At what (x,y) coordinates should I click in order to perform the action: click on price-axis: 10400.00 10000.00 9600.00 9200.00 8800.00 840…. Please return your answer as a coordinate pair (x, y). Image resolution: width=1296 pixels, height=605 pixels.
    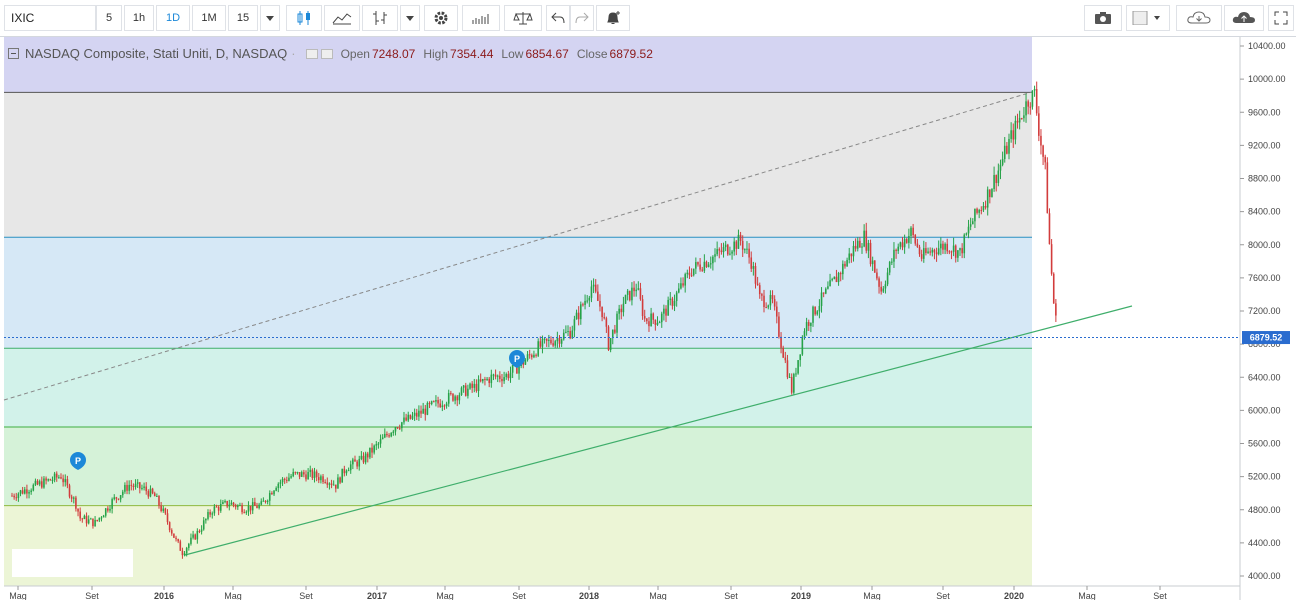
    Looking at the image, I should click on (1263, 311).